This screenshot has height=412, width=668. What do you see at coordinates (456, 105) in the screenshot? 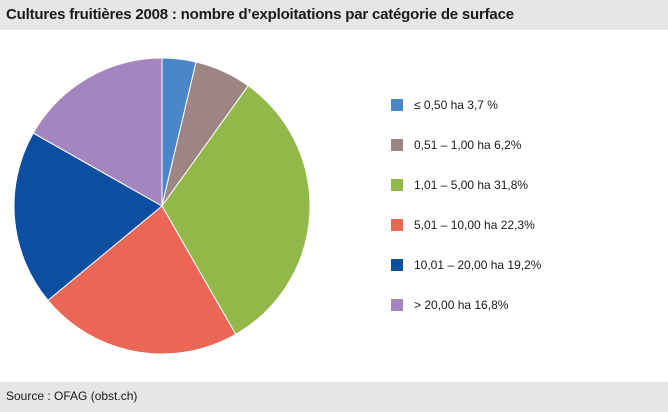
I see `legend-label-1: ≤ 0,50 ha 3,7 %` at bounding box center [456, 105].